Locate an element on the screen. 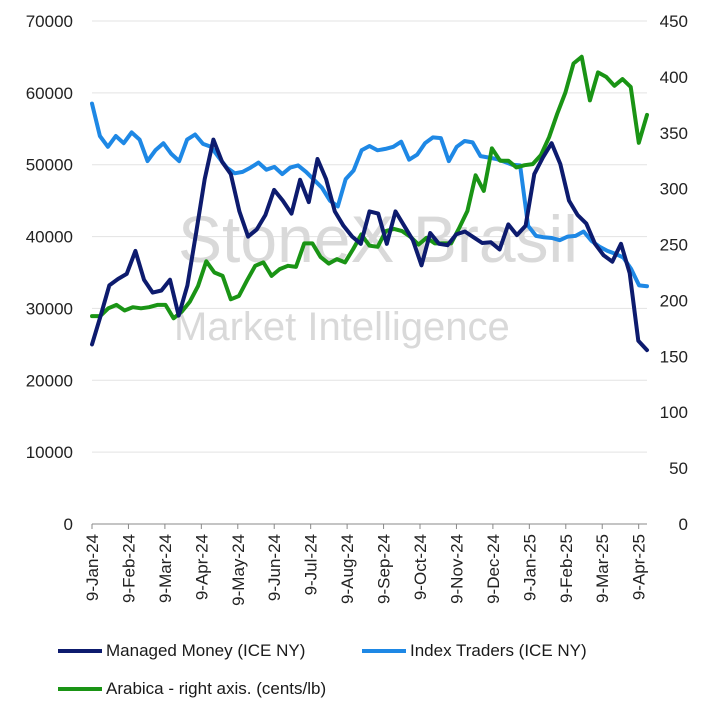  watermark-tag: Market Intelligence is located at coordinates (342, 327).